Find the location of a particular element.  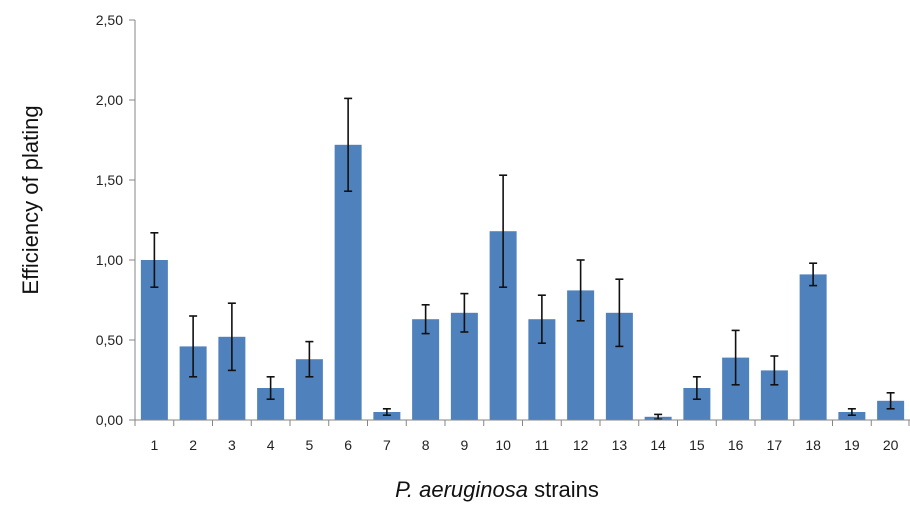

x-tick-label: 2 is located at coordinates (193, 445).